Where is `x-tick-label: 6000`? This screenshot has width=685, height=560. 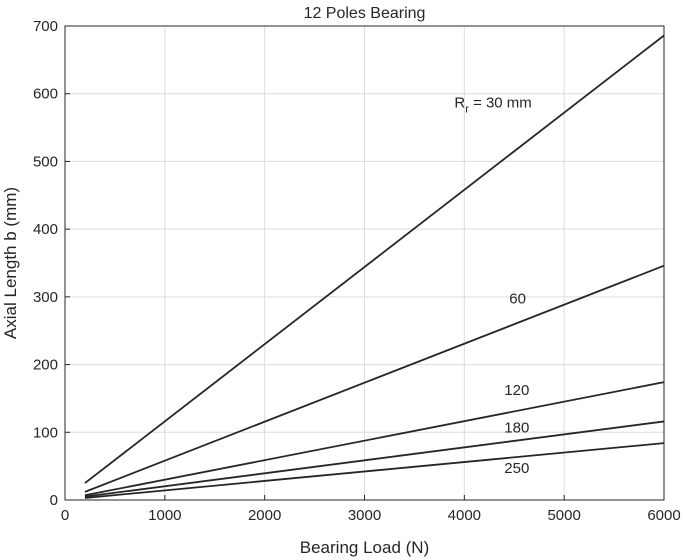
x-tick-label: 6000 is located at coordinates (663, 515).